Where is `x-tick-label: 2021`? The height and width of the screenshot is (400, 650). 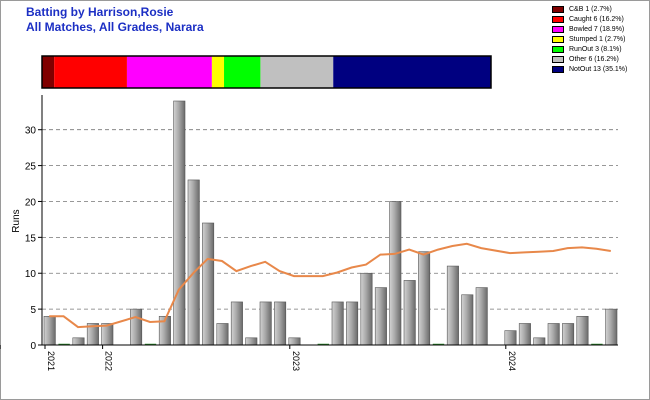
x-tick-label: 2021 is located at coordinates (51, 361).